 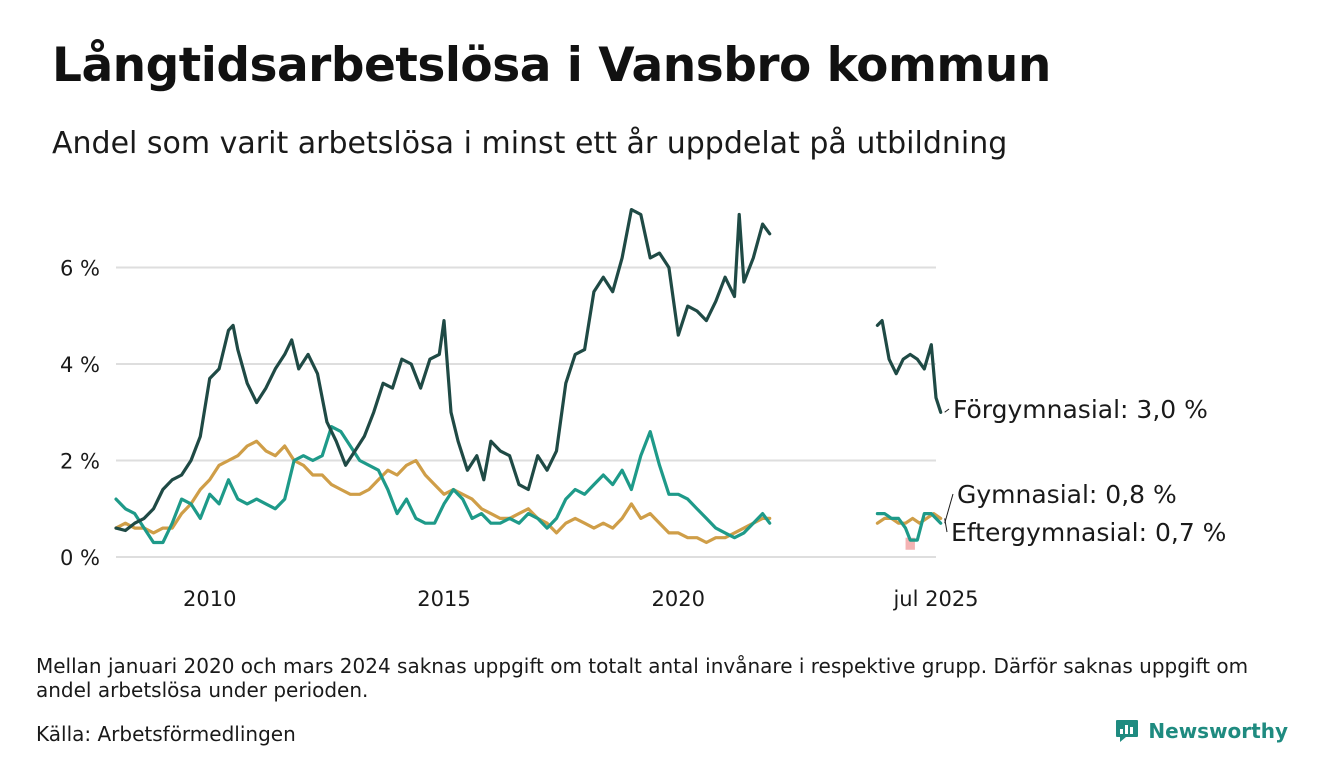 I want to click on x-axis-ticks: 2010 2015 2020 jul 2025, so click(x=581, y=599).